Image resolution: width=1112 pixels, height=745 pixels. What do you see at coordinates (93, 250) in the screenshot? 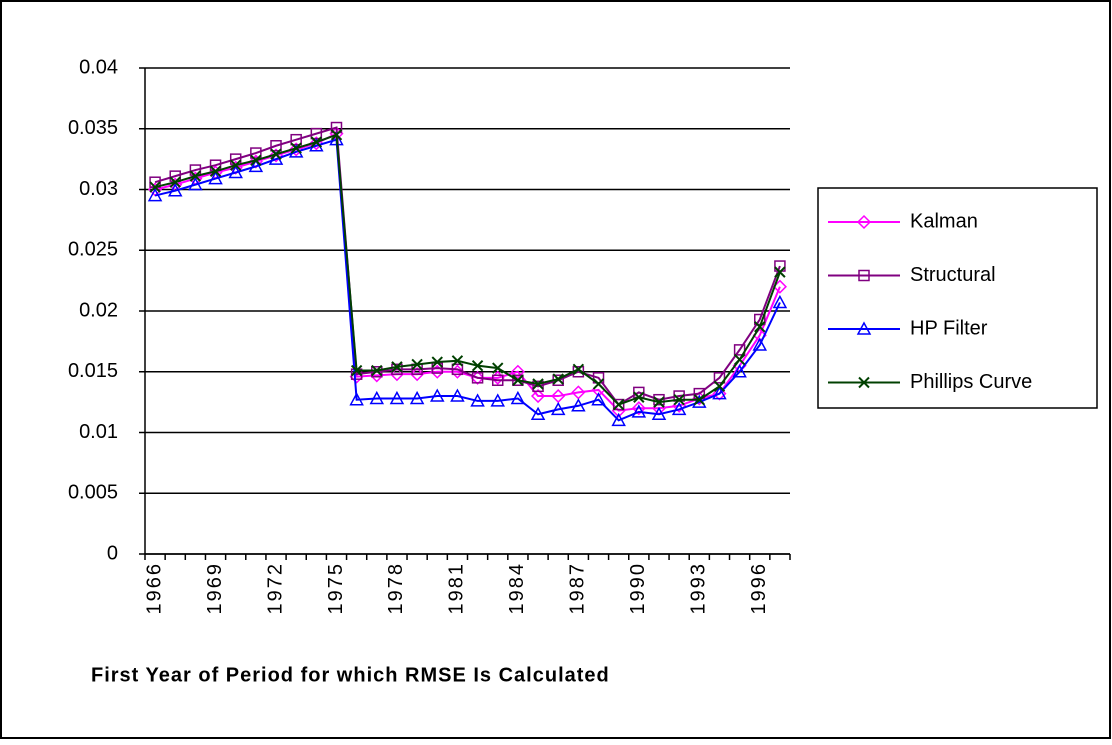
I see `y-tick-label: 0.025` at bounding box center [93, 250].